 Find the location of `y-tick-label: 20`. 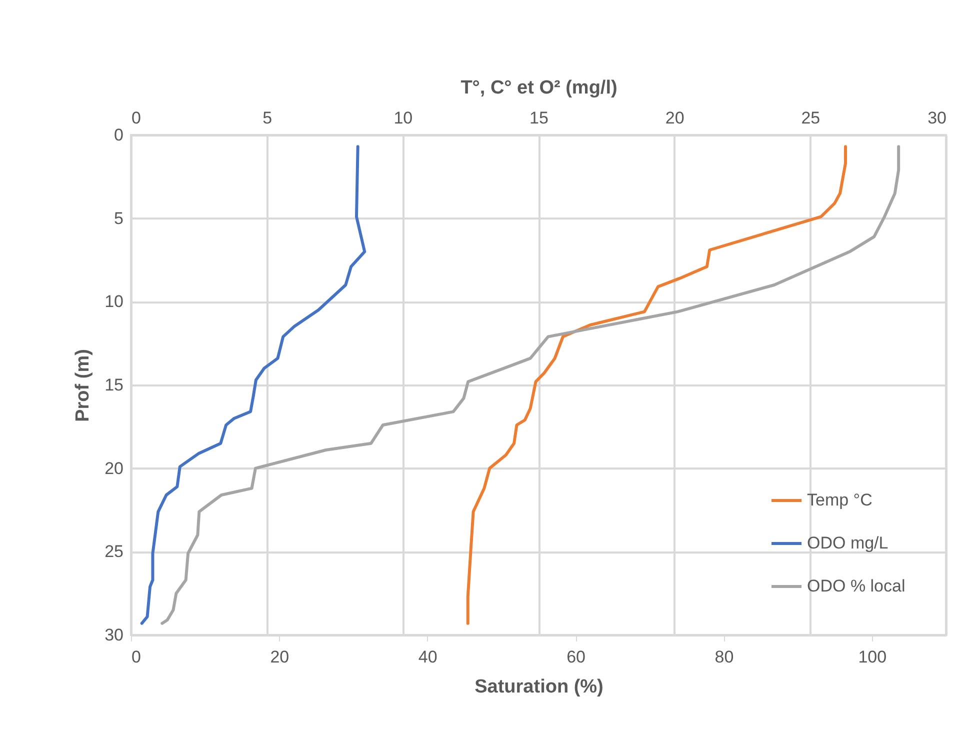

y-tick-label: 20 is located at coordinates (114, 468).